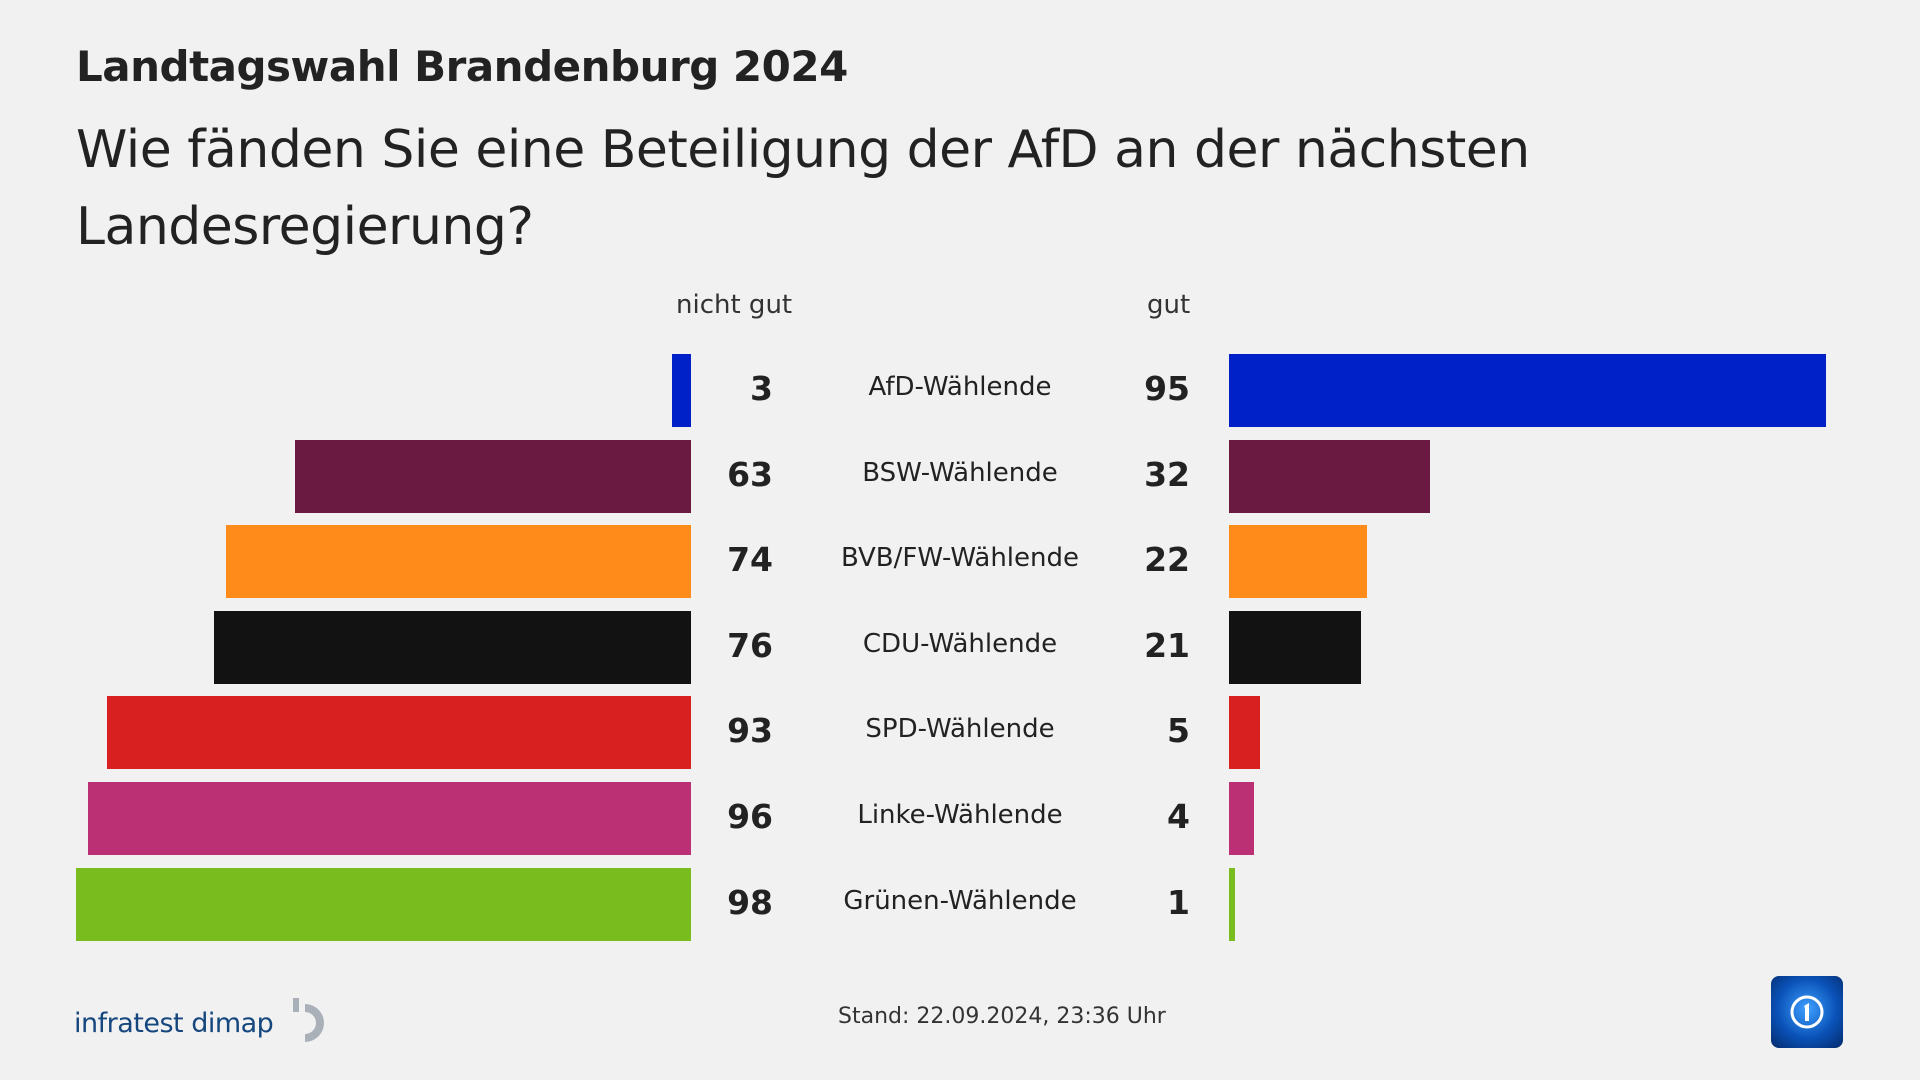 The height and width of the screenshot is (1080, 1920). I want to click on timestamp: Stand: 22.09.2024, 23:36 Uhr, so click(1002, 1016).